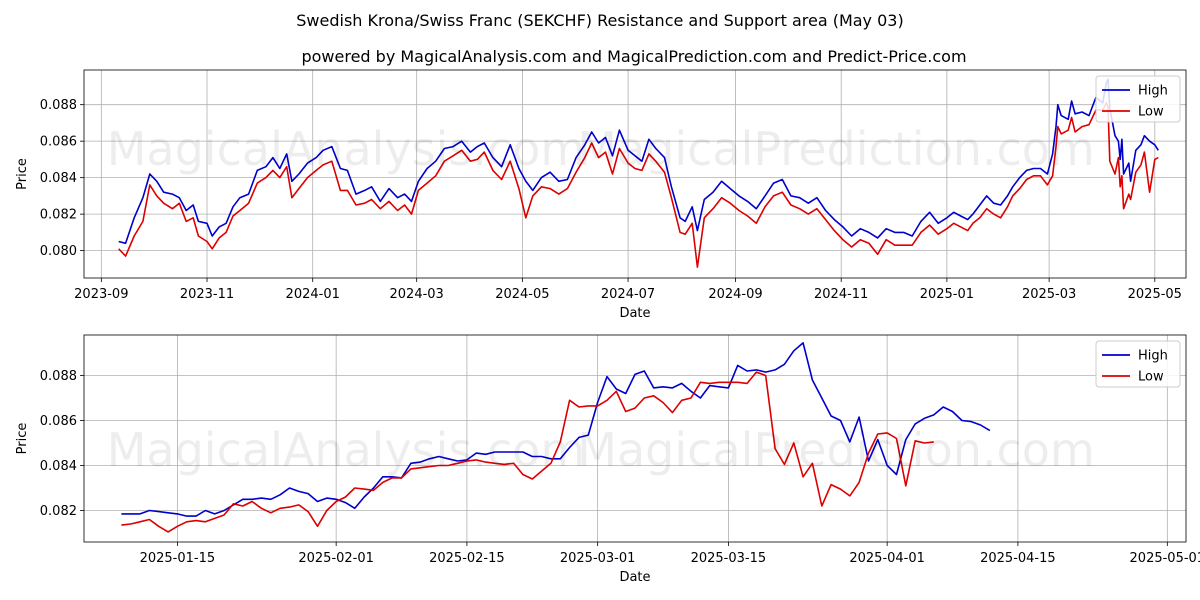 This screenshot has width=1200, height=600. What do you see at coordinates (58, 251) in the screenshot?
I see `y-tick-label: 0.080` at bounding box center [58, 251].